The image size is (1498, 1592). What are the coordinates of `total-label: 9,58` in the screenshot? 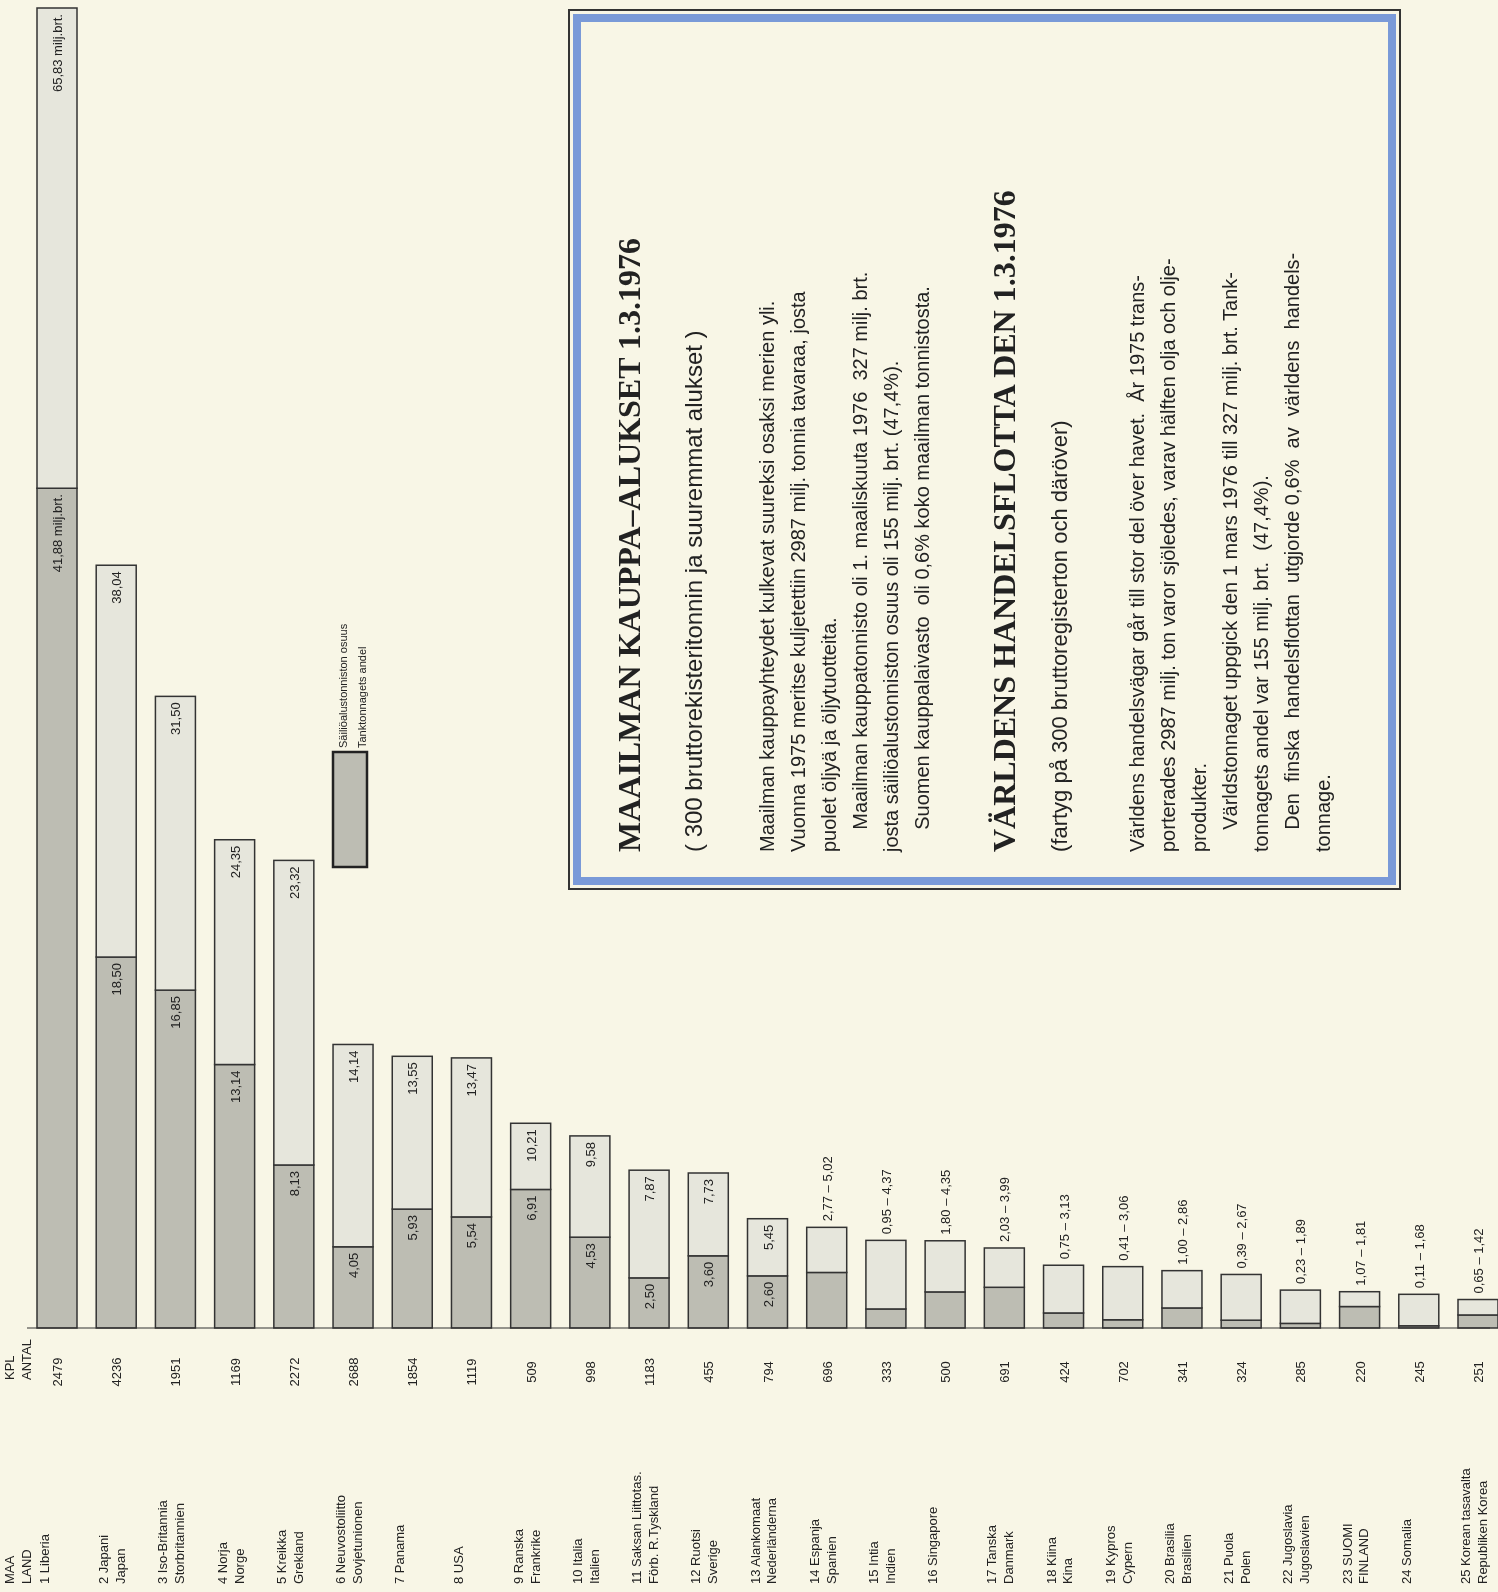 It's located at (590, 1154).